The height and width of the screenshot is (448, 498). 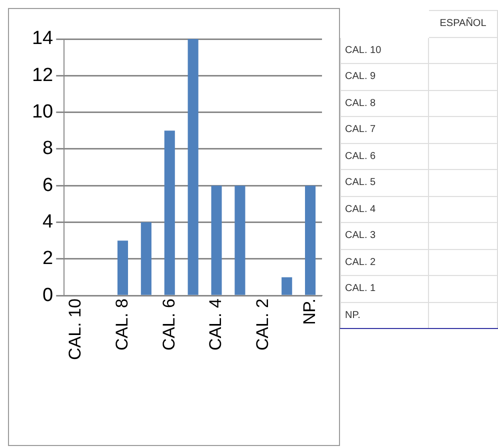 I want to click on x-tick-label: CAL. 2, so click(x=262, y=324).